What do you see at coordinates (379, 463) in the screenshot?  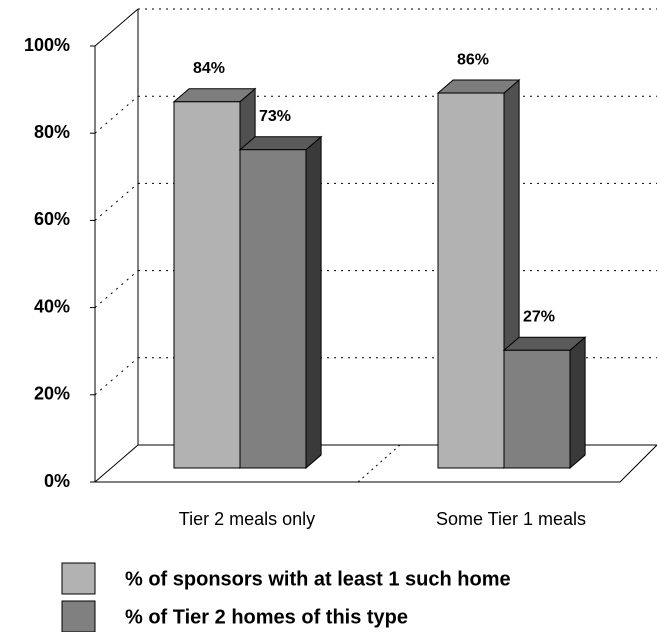 I see `floor-divider` at bounding box center [379, 463].